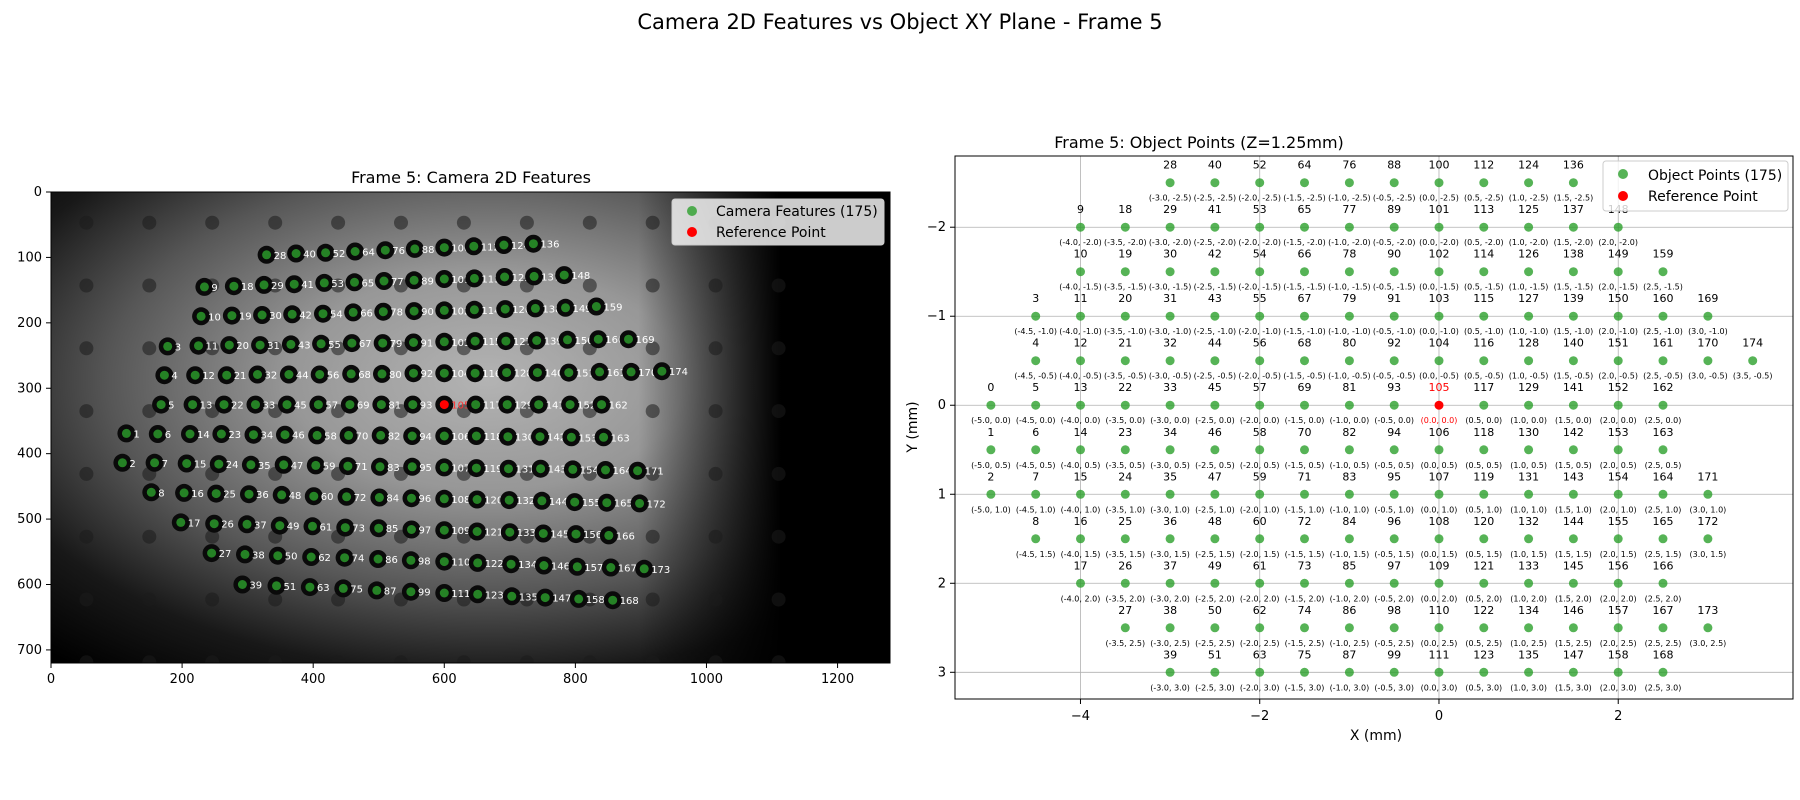  I want to click on camera-feature-label: 98, so click(424, 561).